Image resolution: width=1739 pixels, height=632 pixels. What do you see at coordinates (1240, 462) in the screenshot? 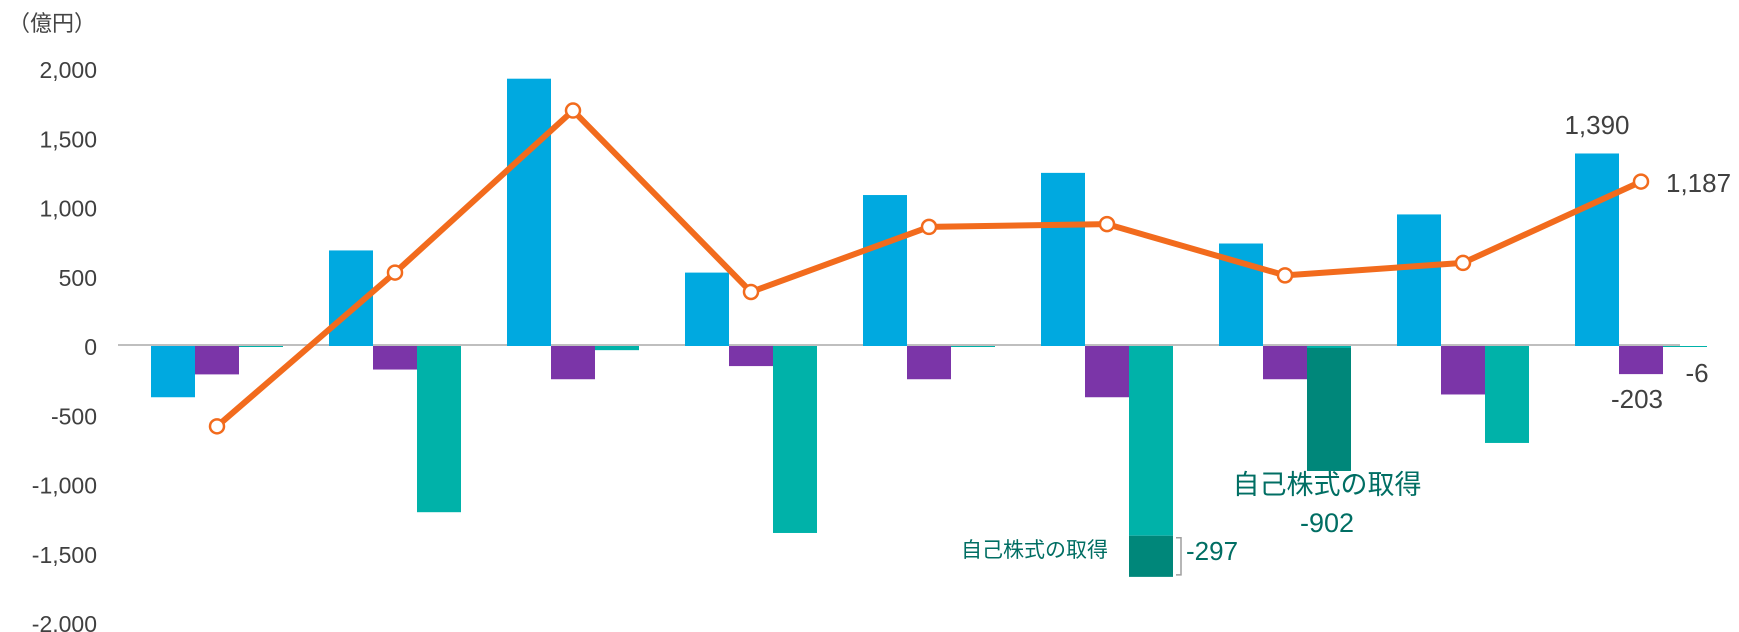
I see `buyback-annotations` at bounding box center [1240, 462].